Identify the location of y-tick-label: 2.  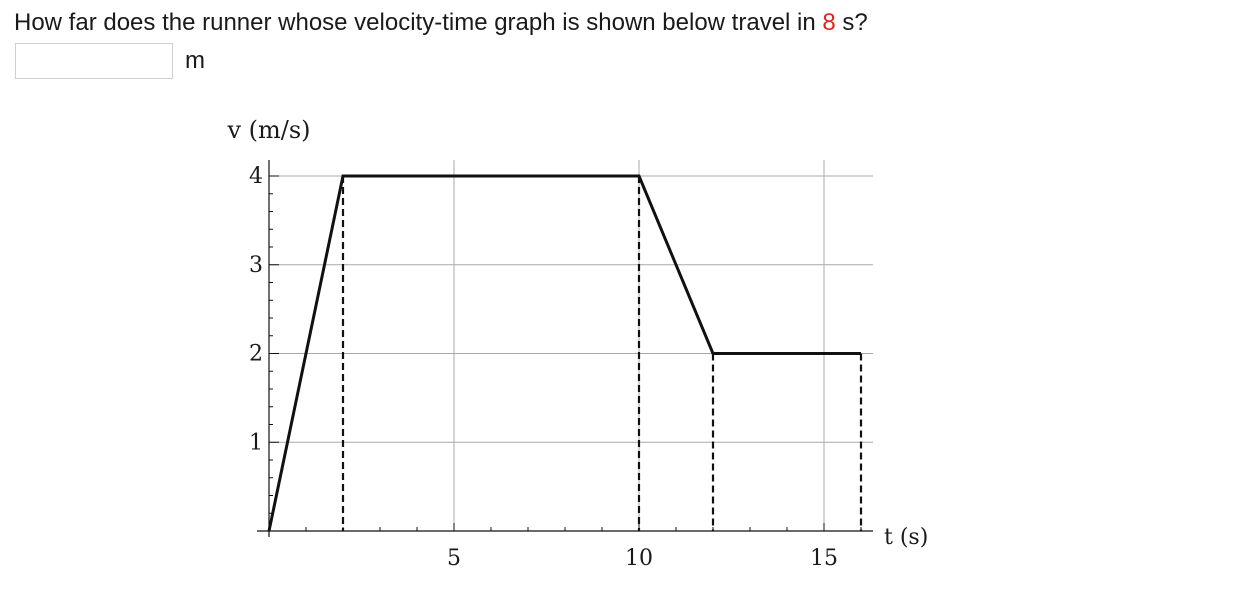
(256, 354).